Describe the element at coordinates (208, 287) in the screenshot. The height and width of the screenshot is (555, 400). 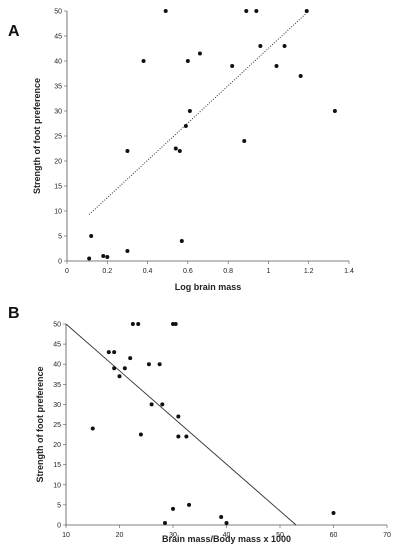
I see `x-axis-label: Log brain mass` at that location.